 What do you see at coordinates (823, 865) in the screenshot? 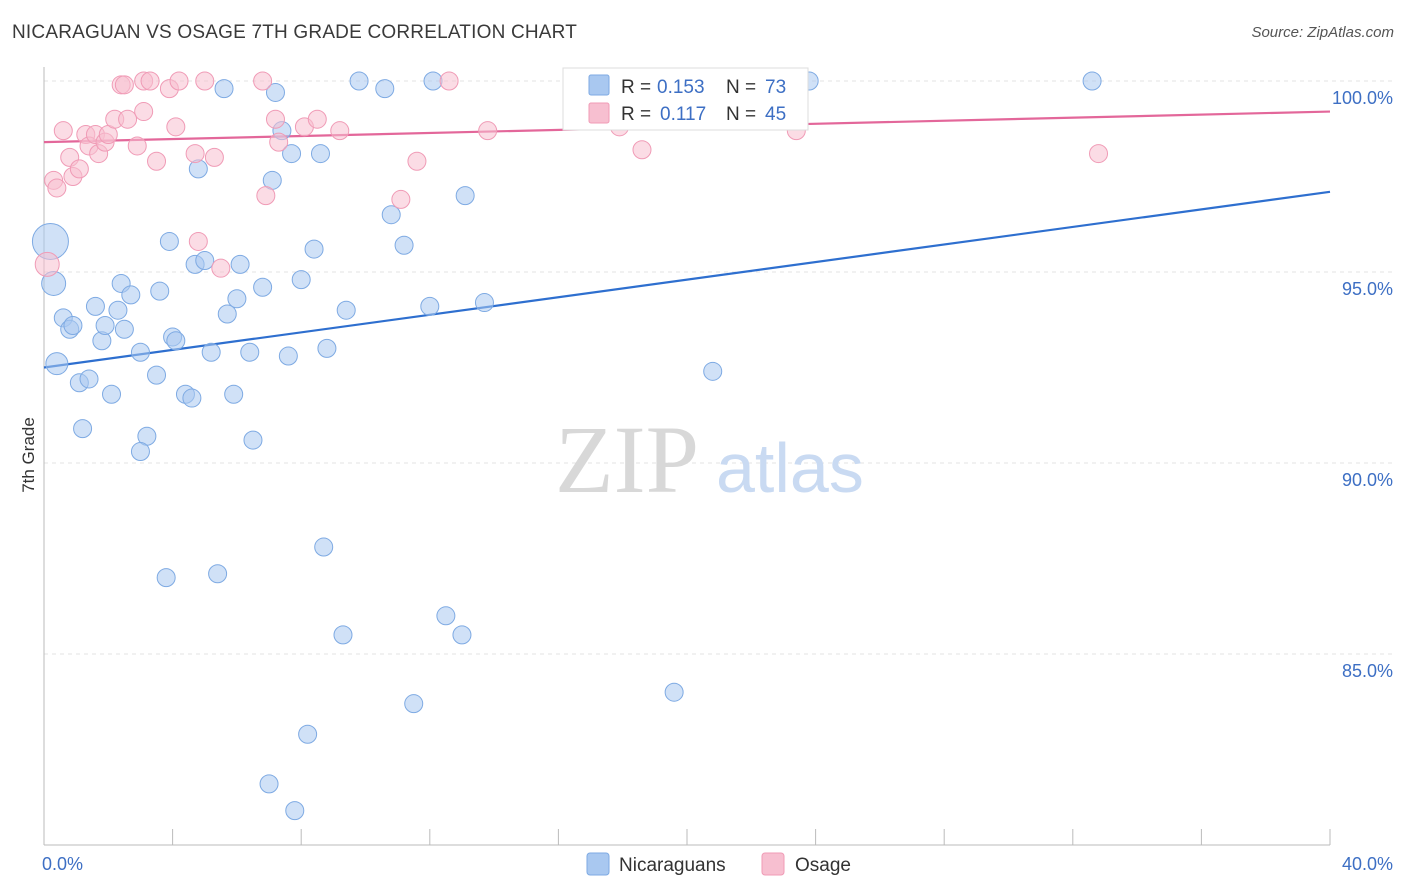
I see `bottom-legend-label-osage: Osage` at bounding box center [823, 865].